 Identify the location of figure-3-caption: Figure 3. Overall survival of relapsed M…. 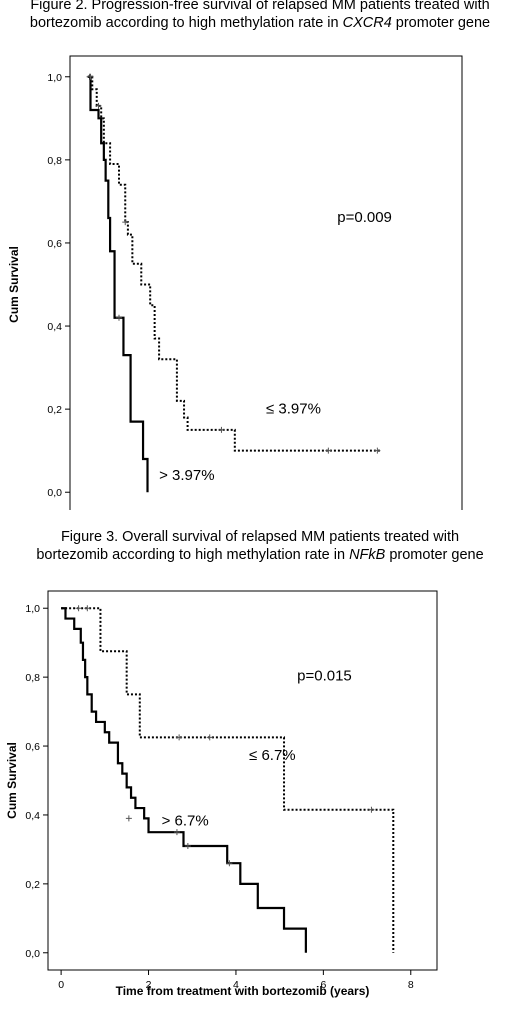
(260, 546).